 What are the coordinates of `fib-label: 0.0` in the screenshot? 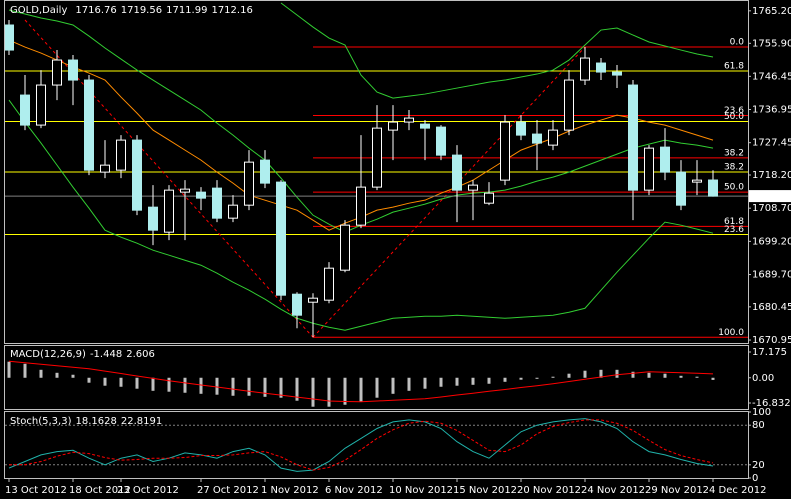 It's located at (737, 43).